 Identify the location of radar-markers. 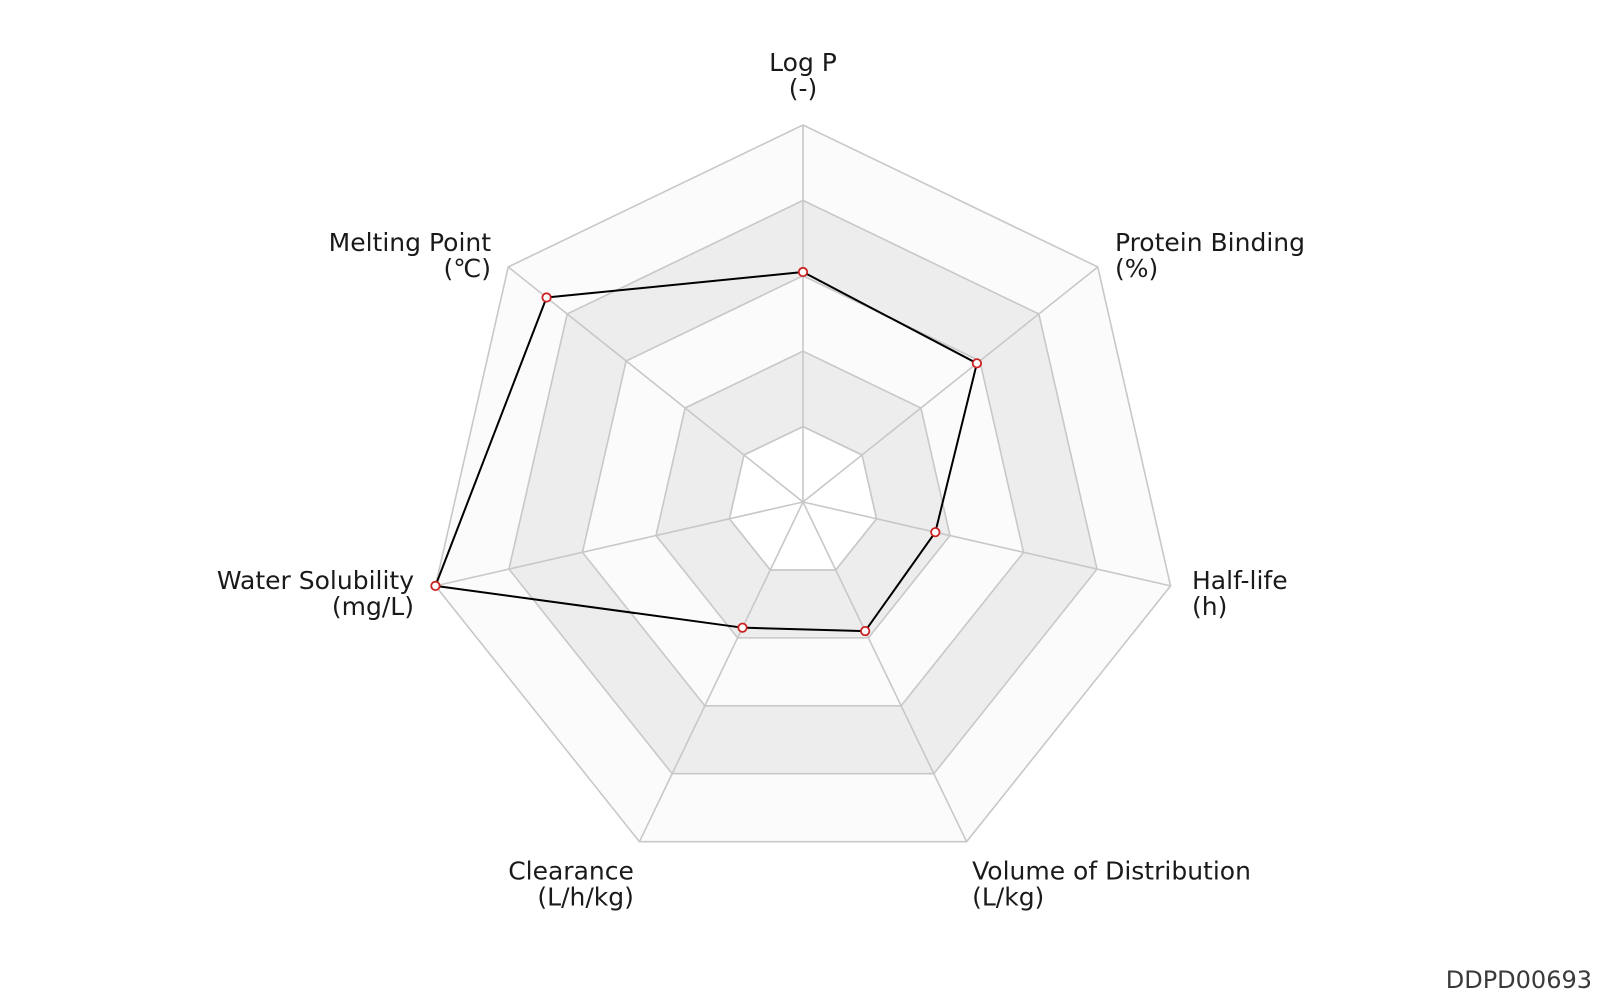
(706, 451).